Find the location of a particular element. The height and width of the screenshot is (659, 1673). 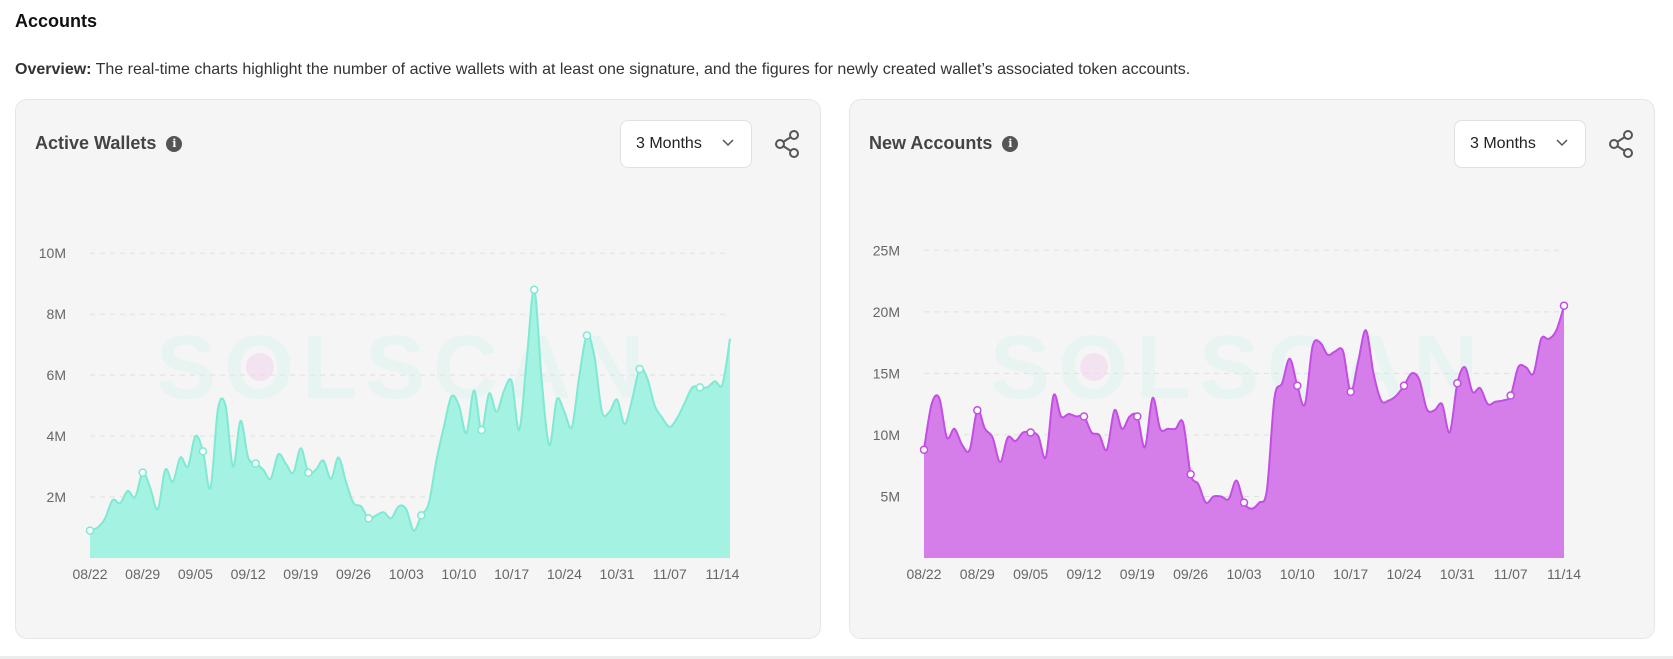

y-tick-label: 4M is located at coordinates (56, 436).